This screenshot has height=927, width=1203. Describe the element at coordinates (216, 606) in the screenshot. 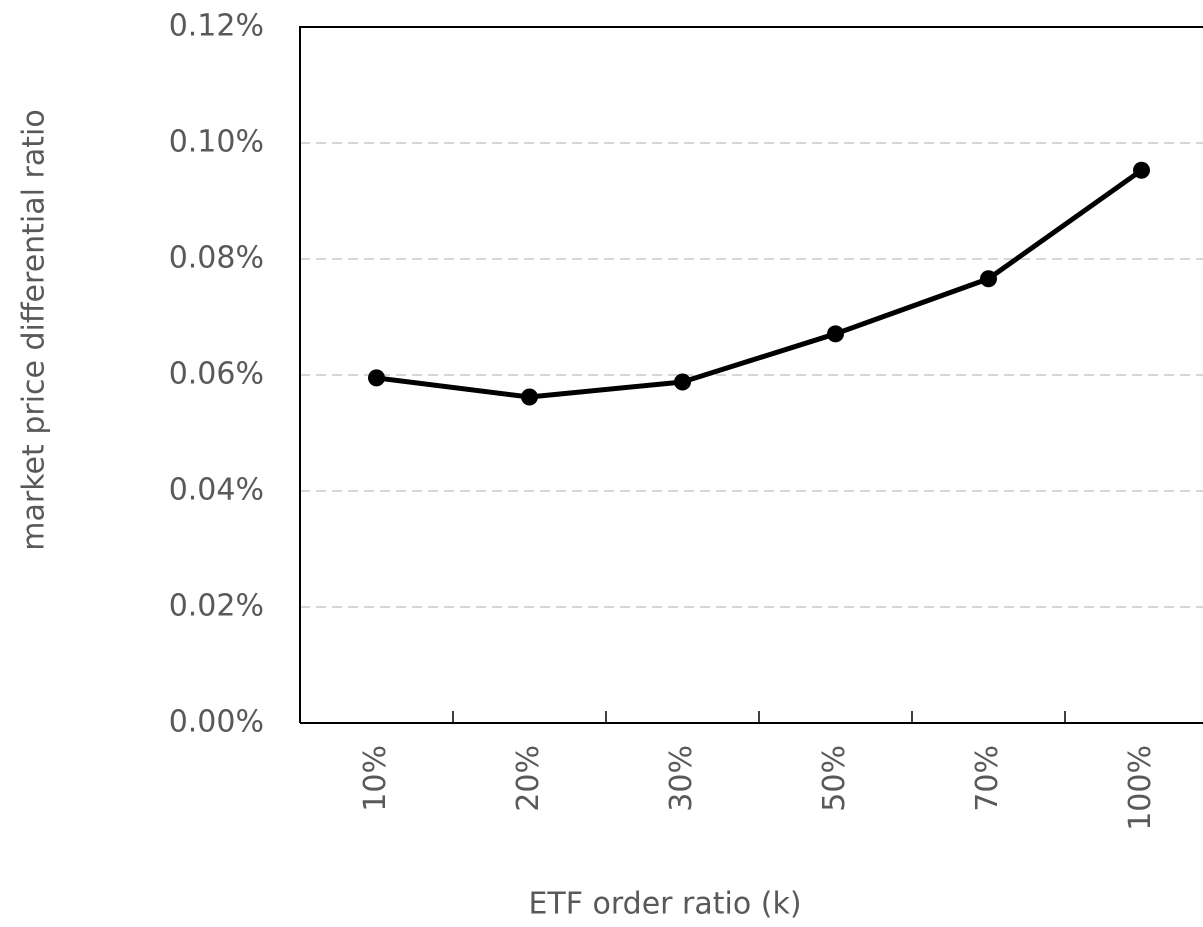

I see `y-tick-label: 0.02%` at that location.